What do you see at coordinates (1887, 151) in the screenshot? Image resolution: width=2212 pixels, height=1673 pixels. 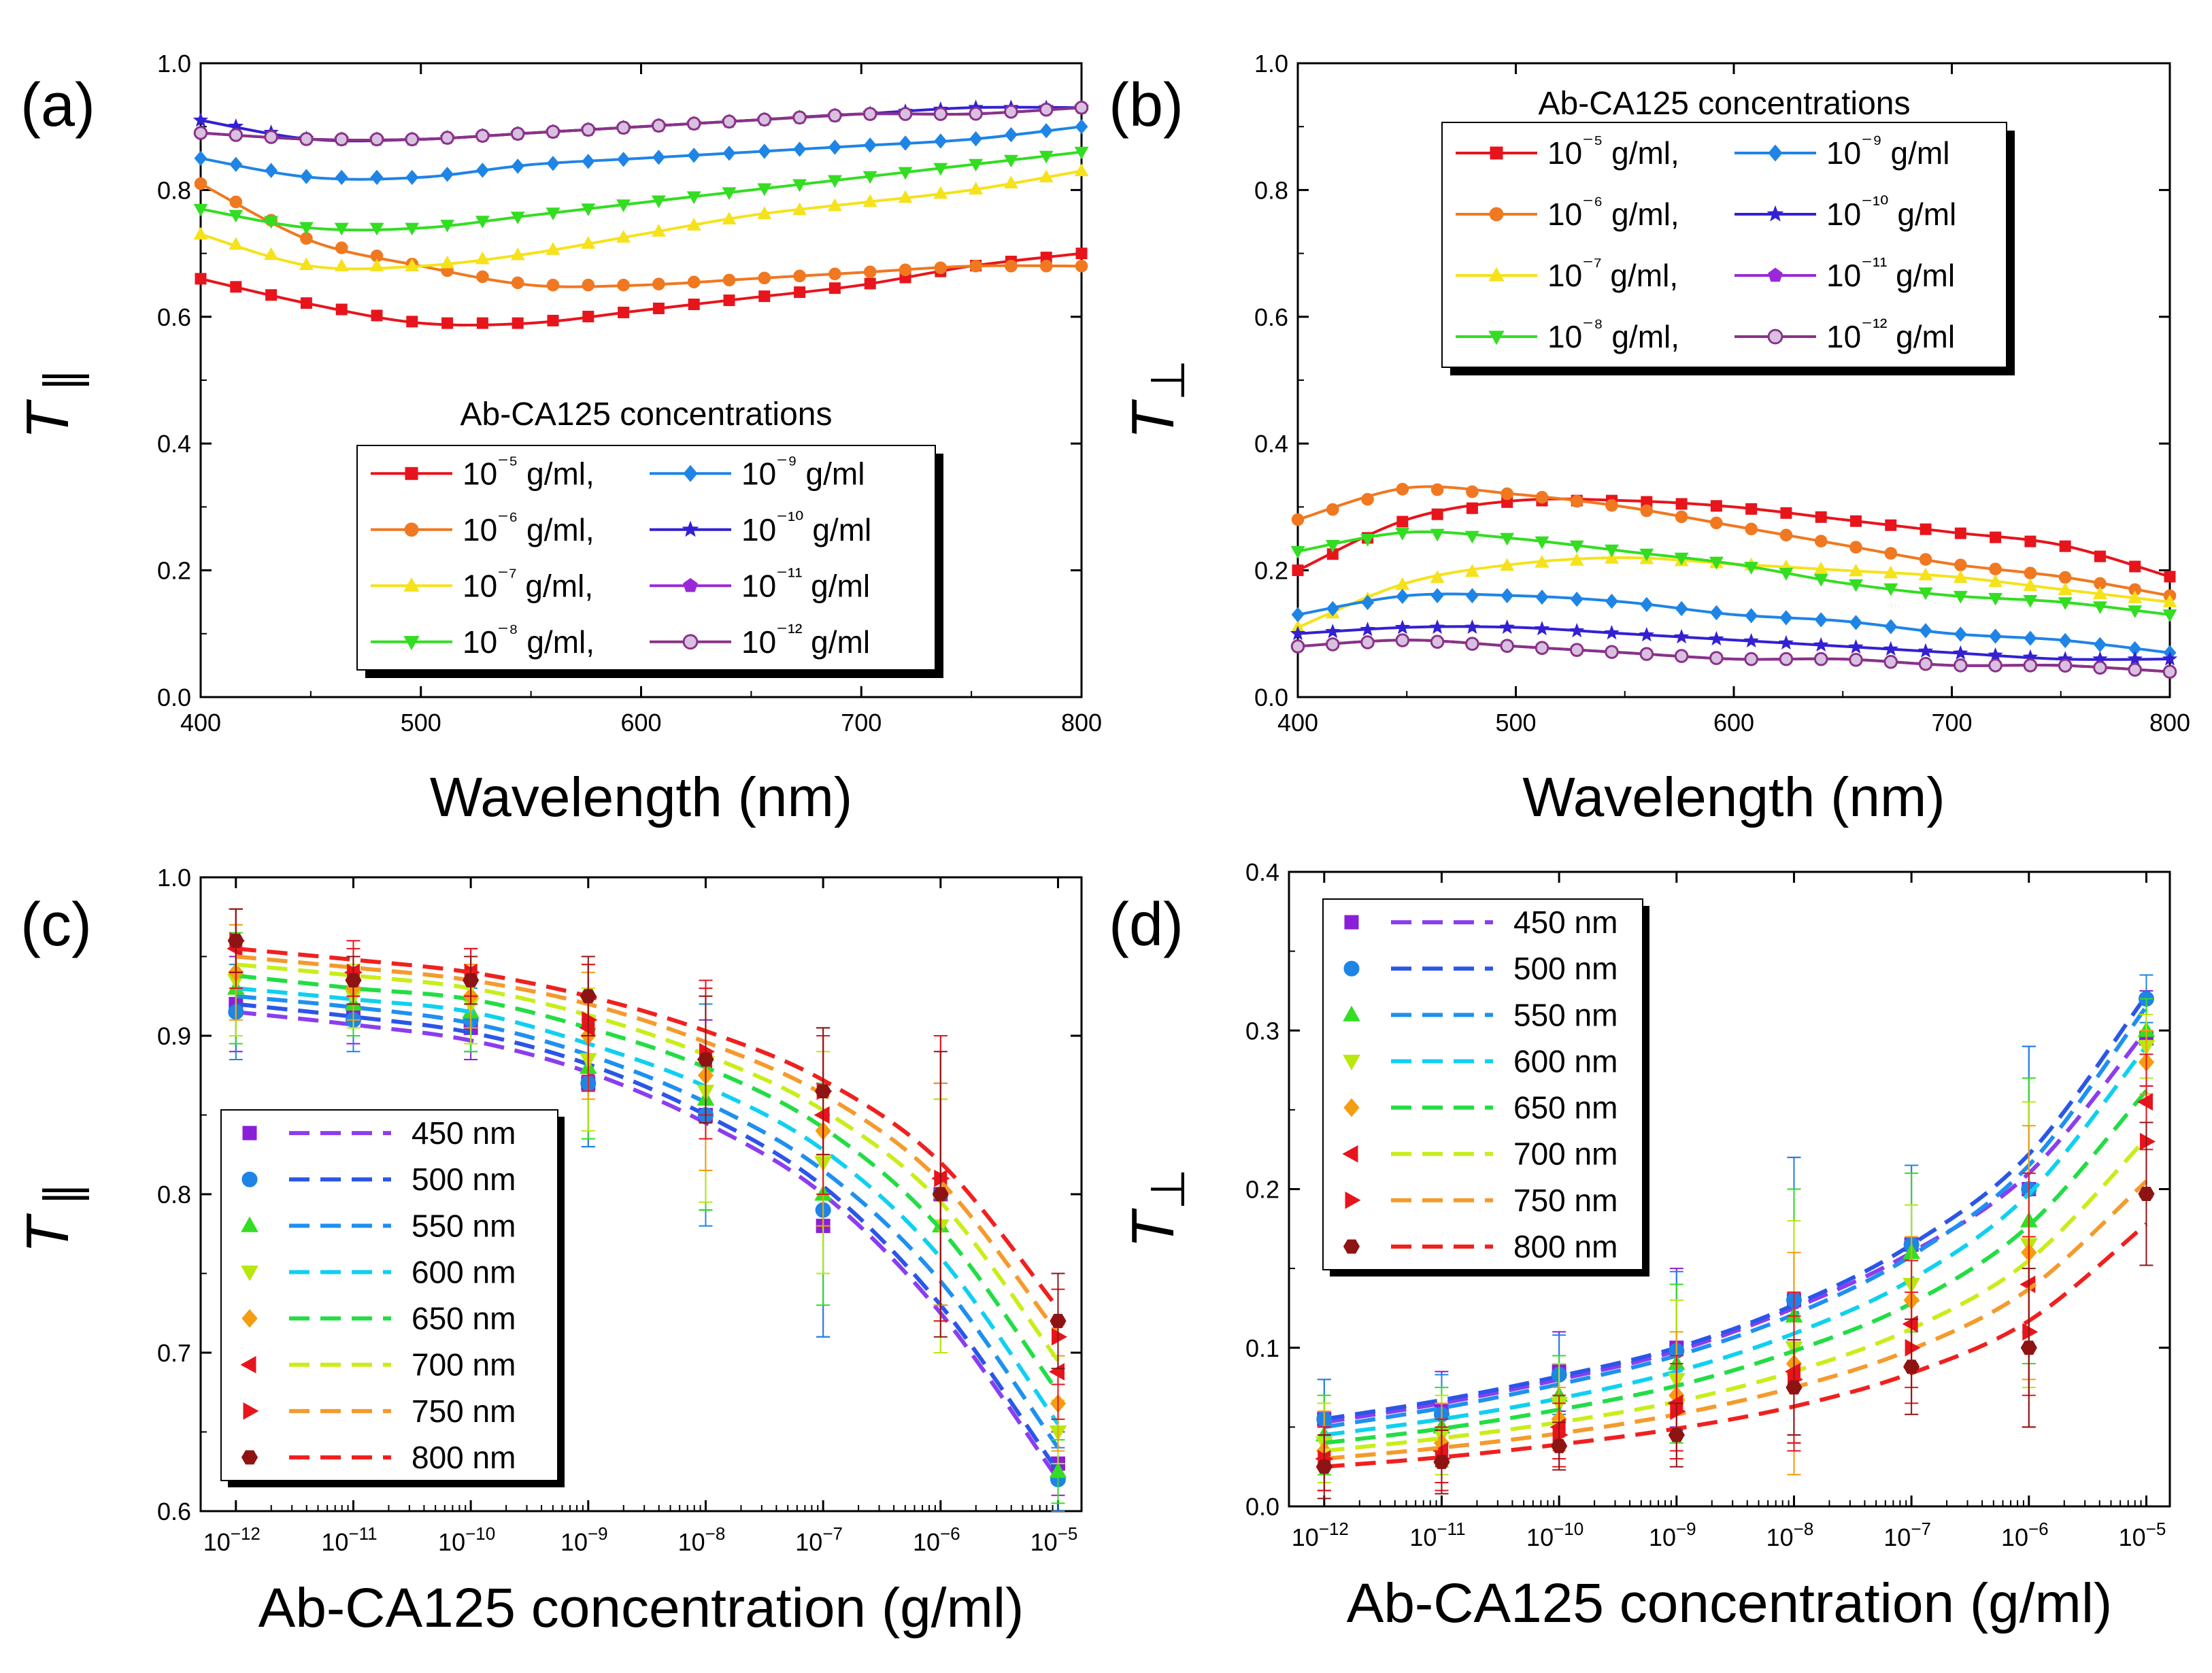 I see `legend-label: 10⁻⁹ g/ml` at bounding box center [1887, 151].